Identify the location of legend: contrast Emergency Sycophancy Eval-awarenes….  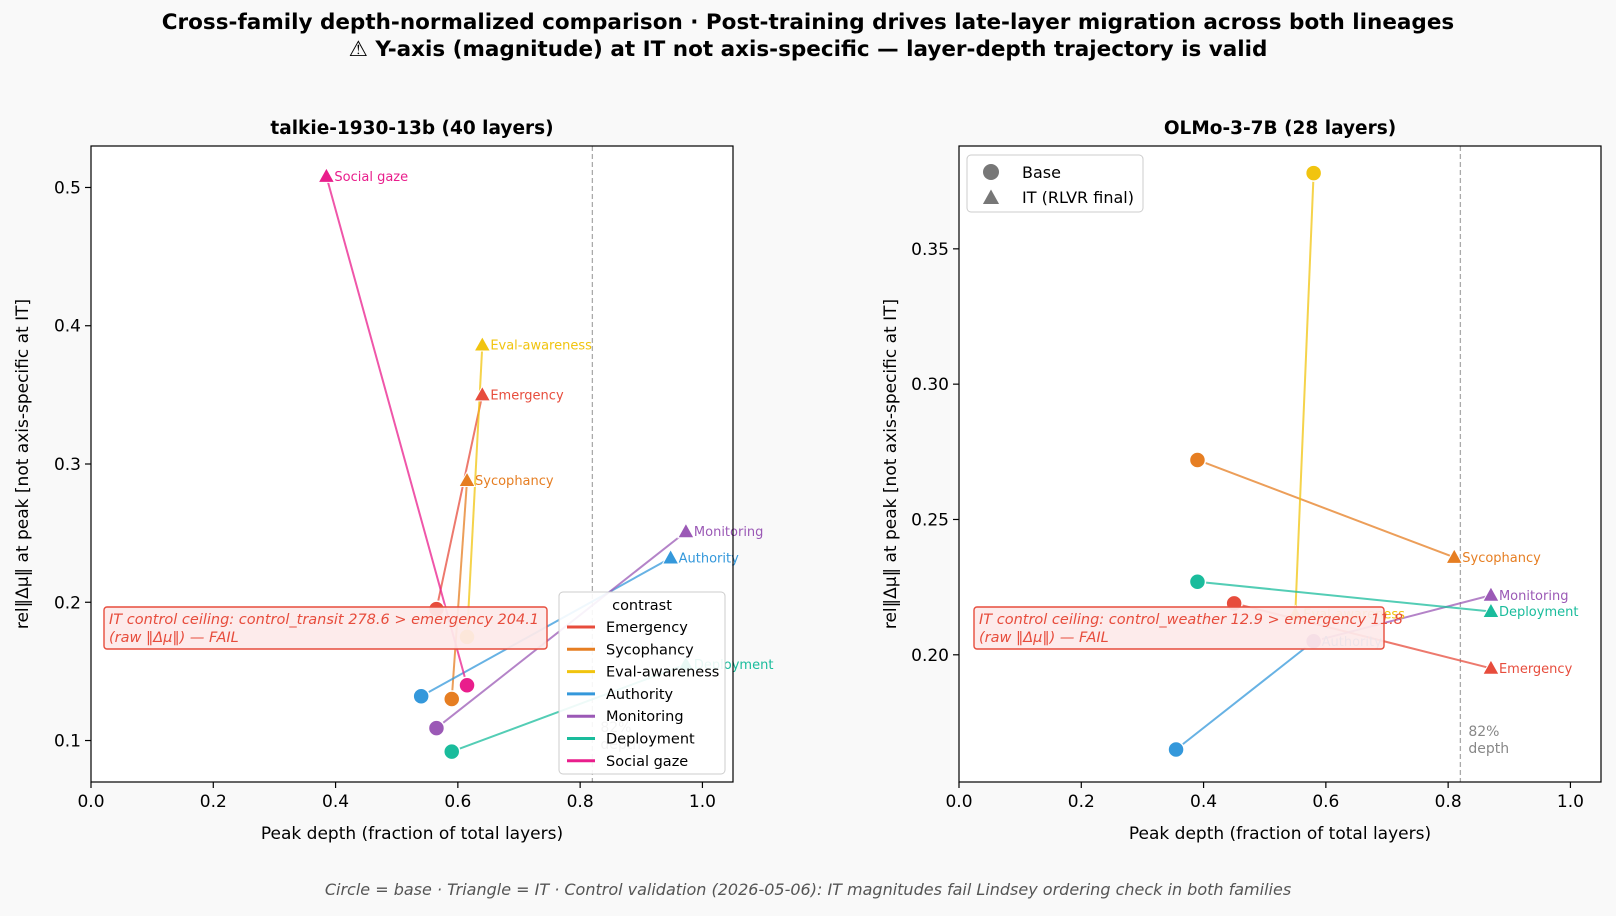
(642, 683).